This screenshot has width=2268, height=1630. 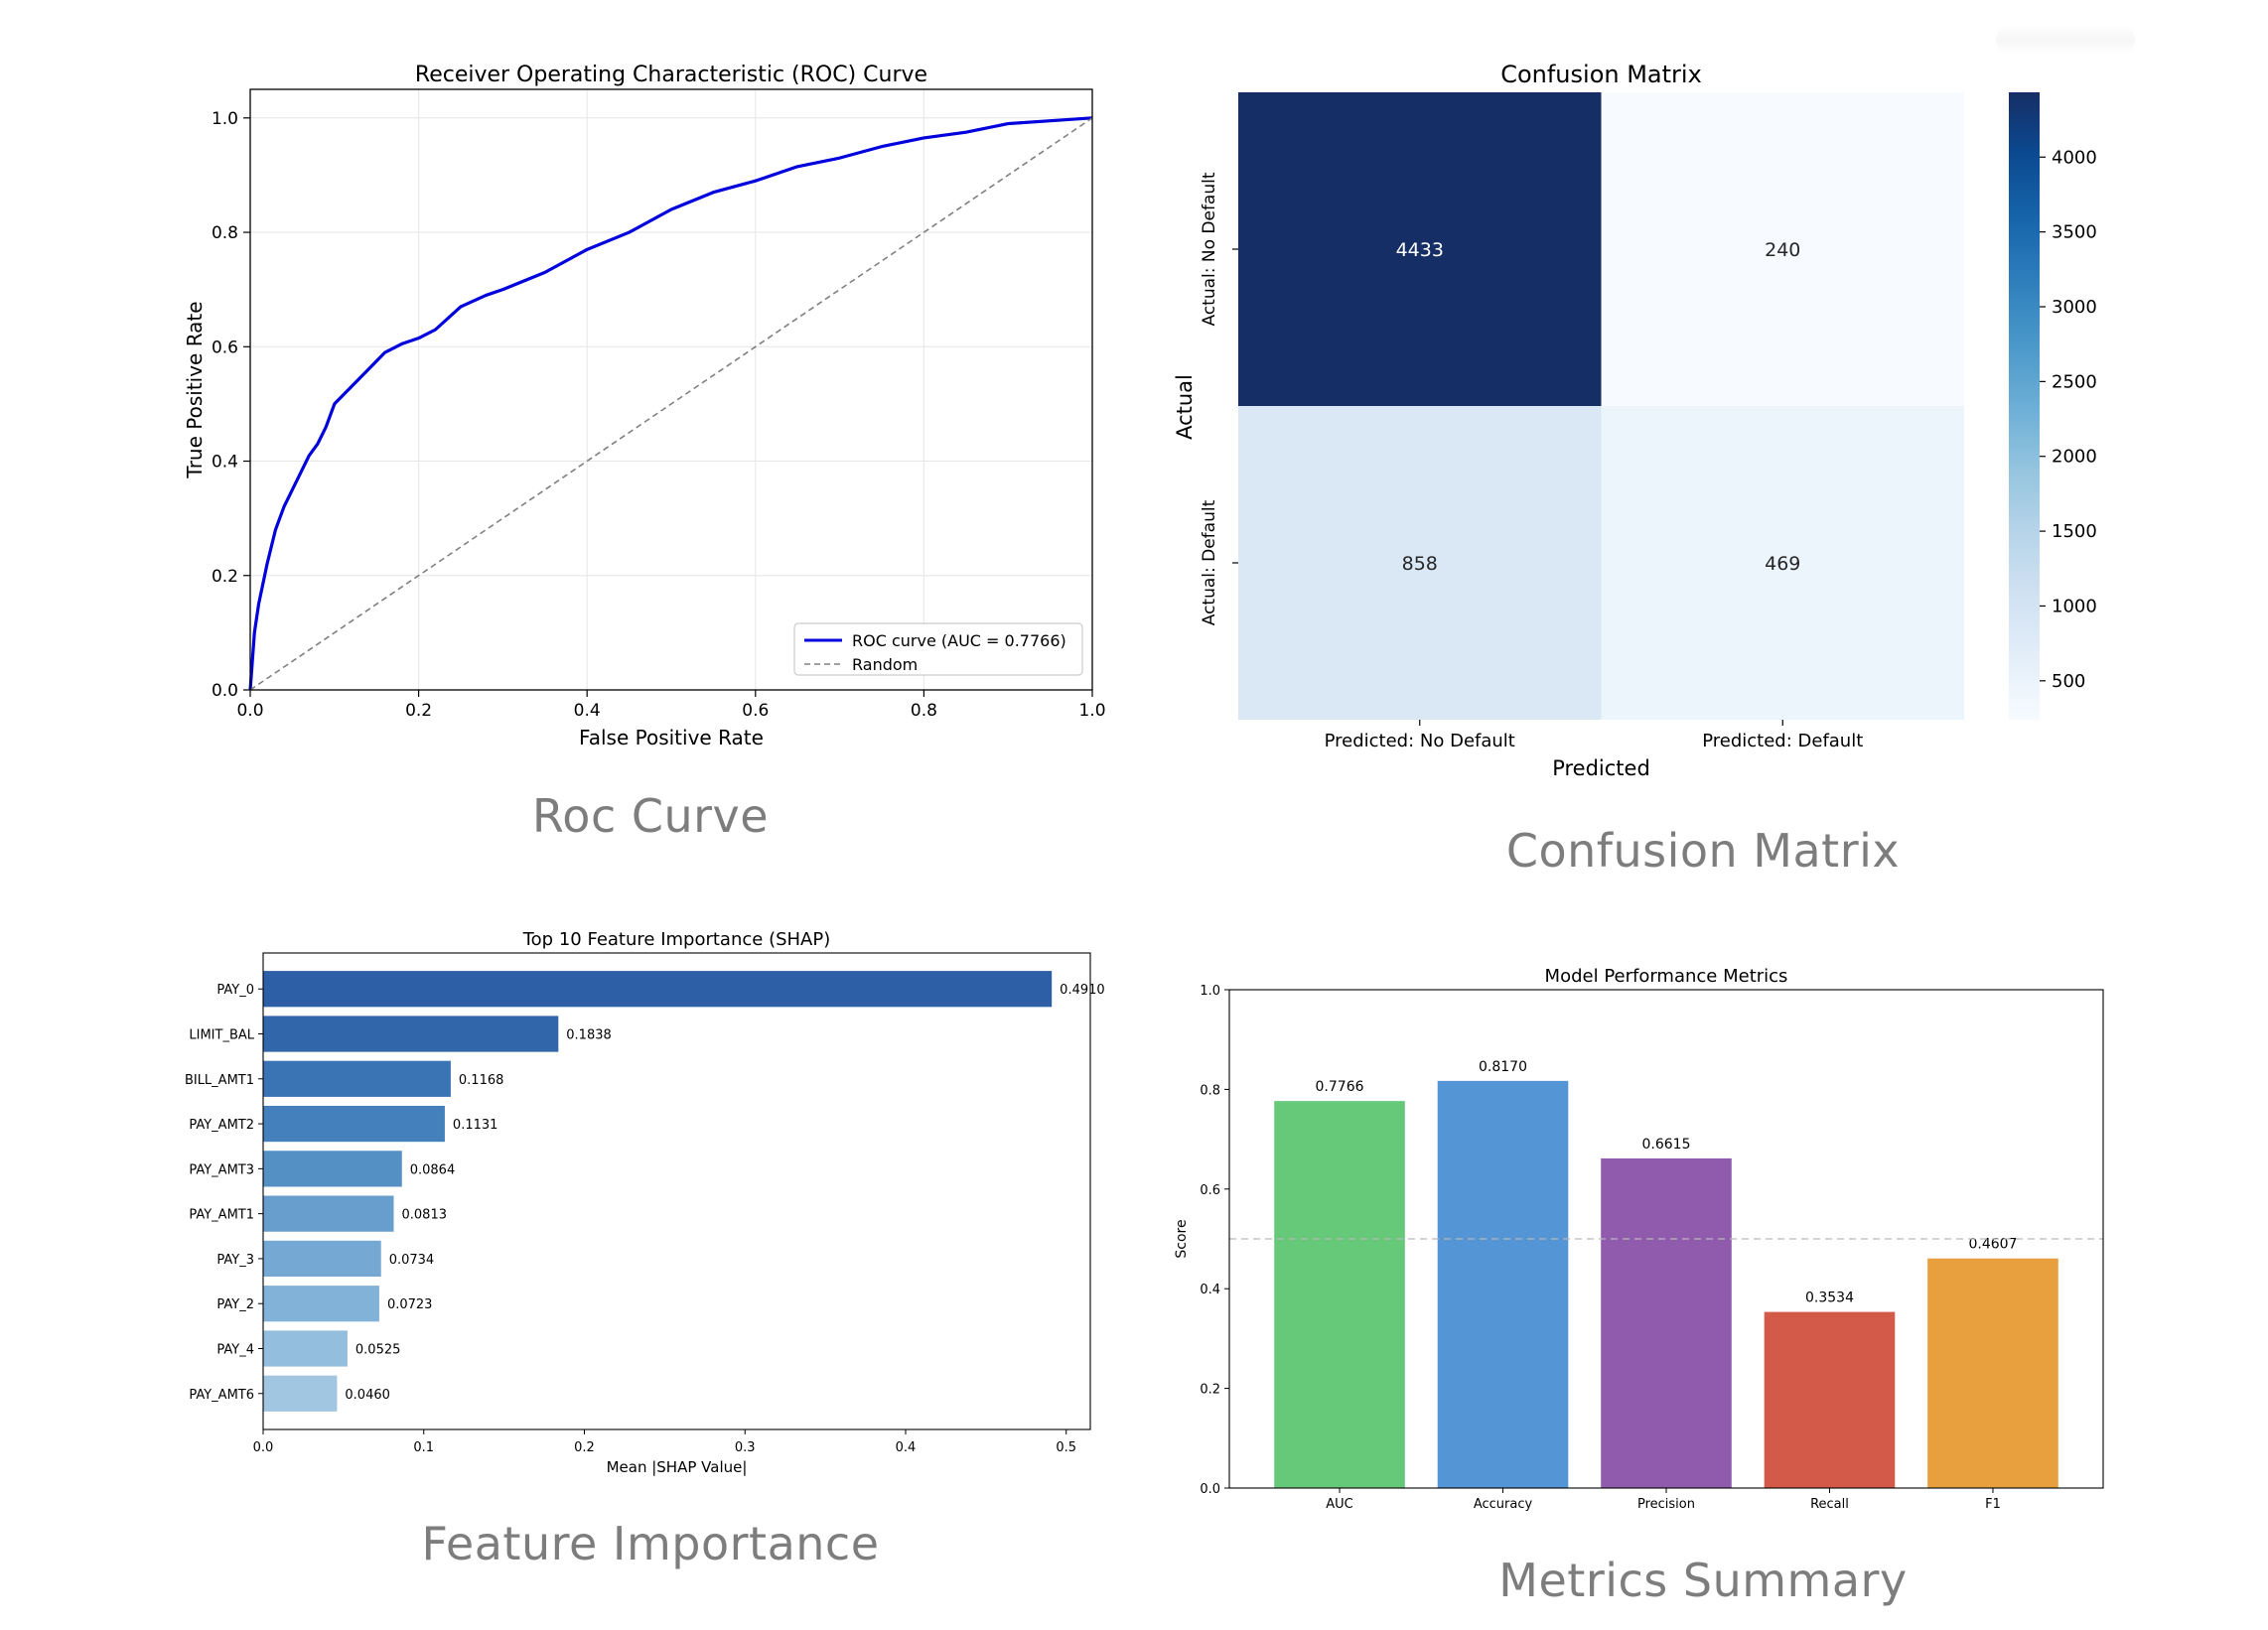 I want to click on fi-x-label: Mean |SHAP Value|, so click(x=677, y=1467).